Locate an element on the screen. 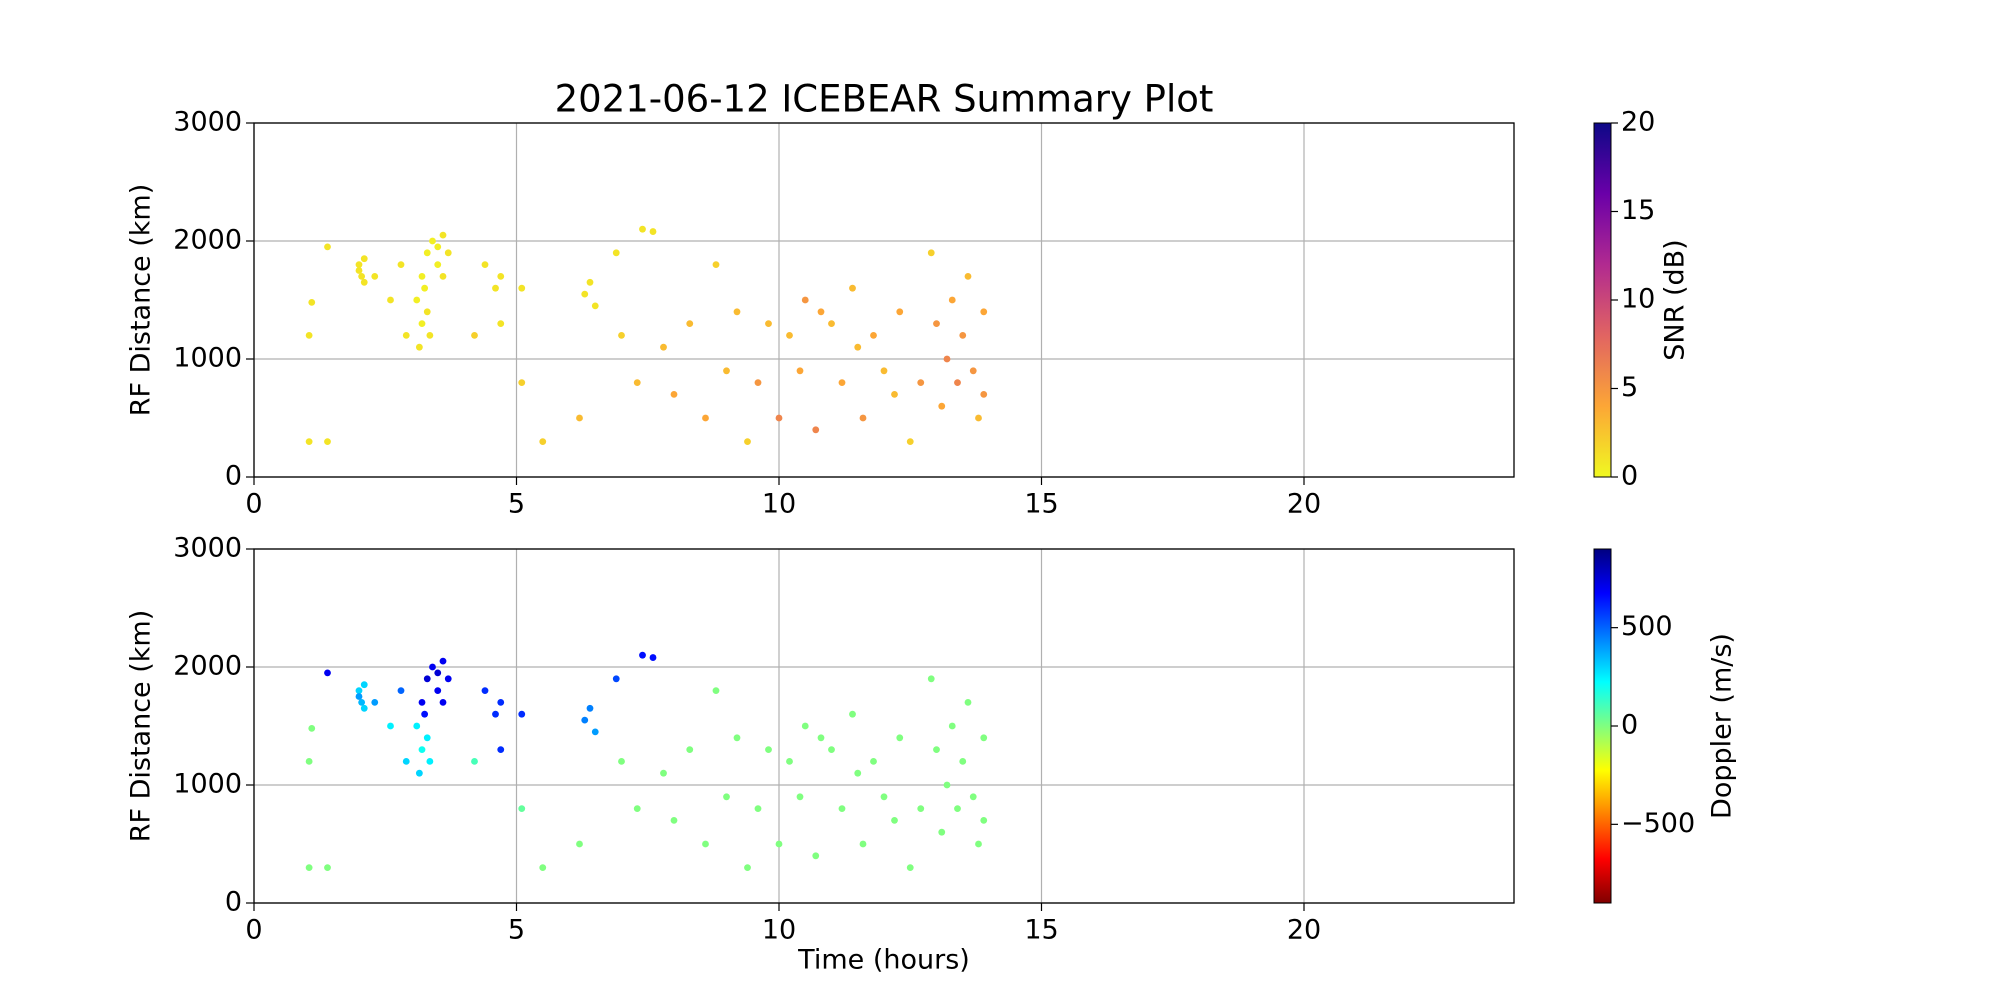 The width and height of the screenshot is (2000, 1004). y-tick-label: 0 is located at coordinates (233, 902).